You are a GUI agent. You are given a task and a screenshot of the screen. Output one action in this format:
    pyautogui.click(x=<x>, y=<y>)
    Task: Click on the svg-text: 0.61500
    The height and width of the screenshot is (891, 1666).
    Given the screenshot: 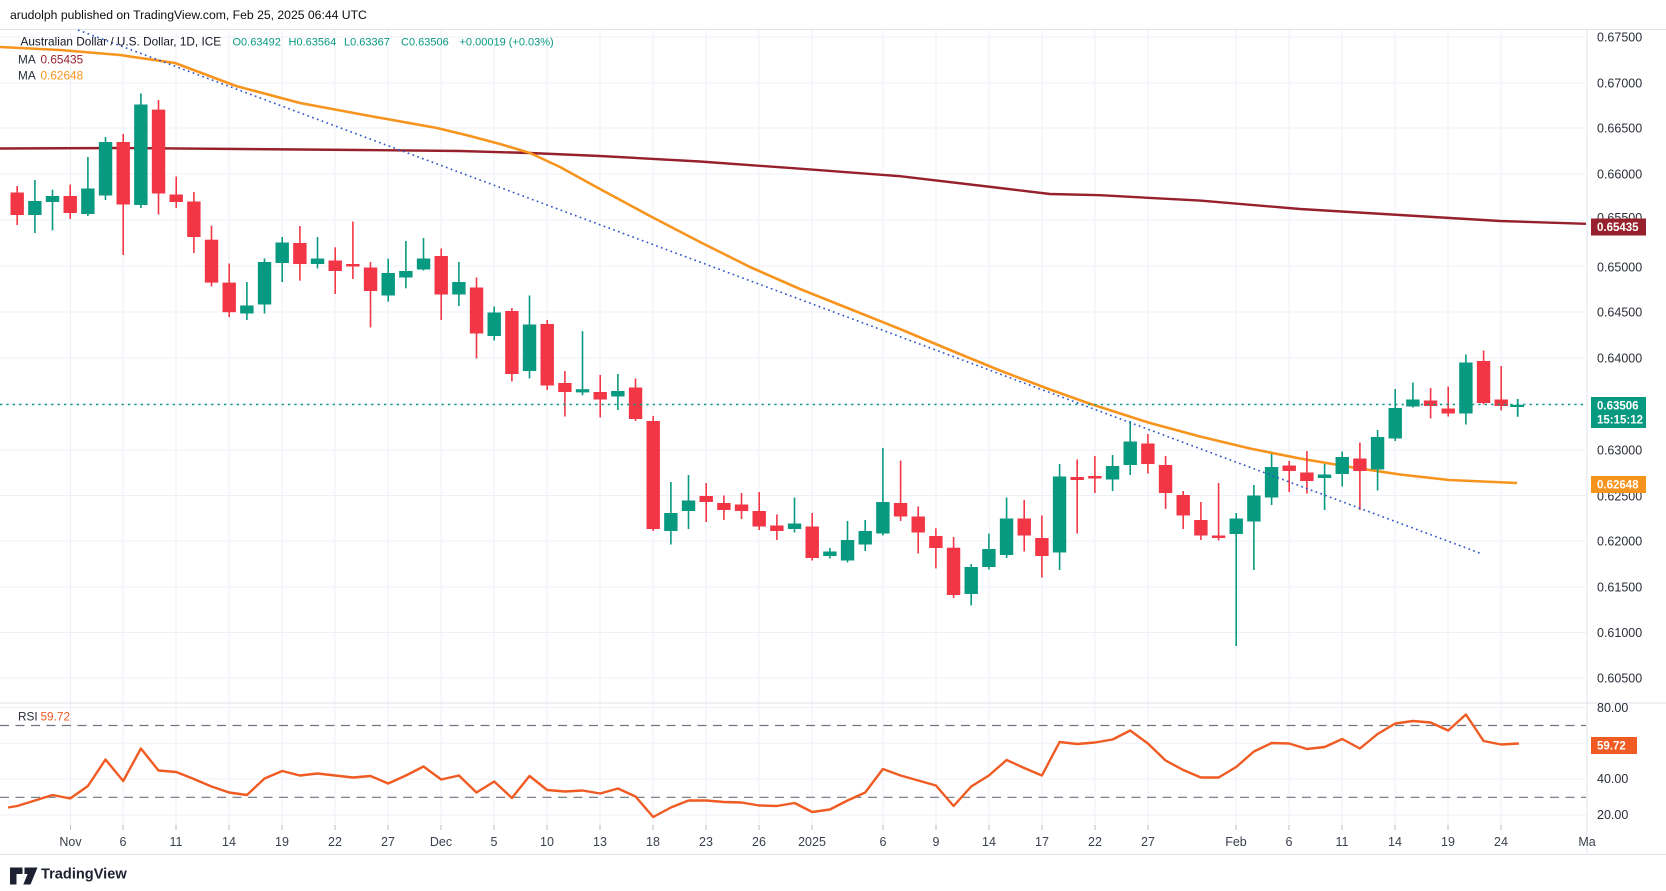 What is the action you would take?
    pyautogui.click(x=1619, y=588)
    